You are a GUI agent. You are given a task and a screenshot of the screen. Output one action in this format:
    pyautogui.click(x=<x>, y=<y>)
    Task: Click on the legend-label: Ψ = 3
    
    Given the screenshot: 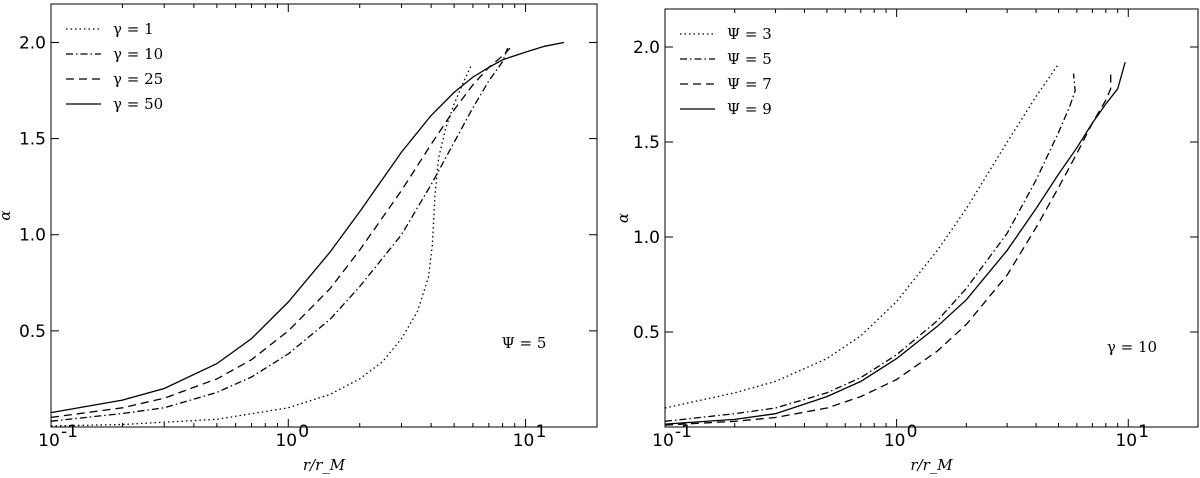 What is the action you would take?
    pyautogui.click(x=749, y=34)
    